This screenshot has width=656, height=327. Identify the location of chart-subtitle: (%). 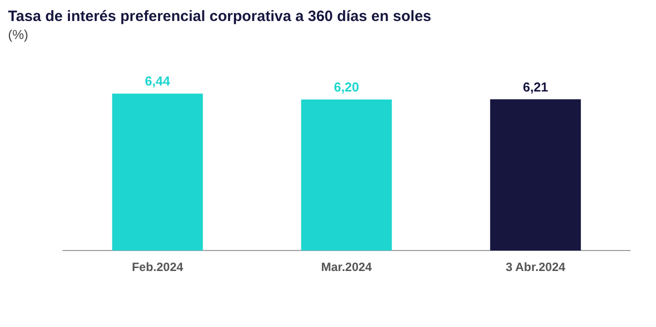
(19, 34).